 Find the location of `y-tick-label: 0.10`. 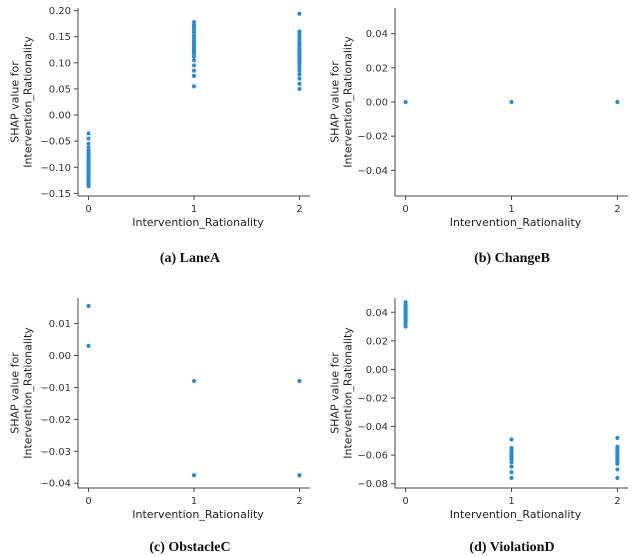

y-tick-label: 0.10 is located at coordinates (60, 63).